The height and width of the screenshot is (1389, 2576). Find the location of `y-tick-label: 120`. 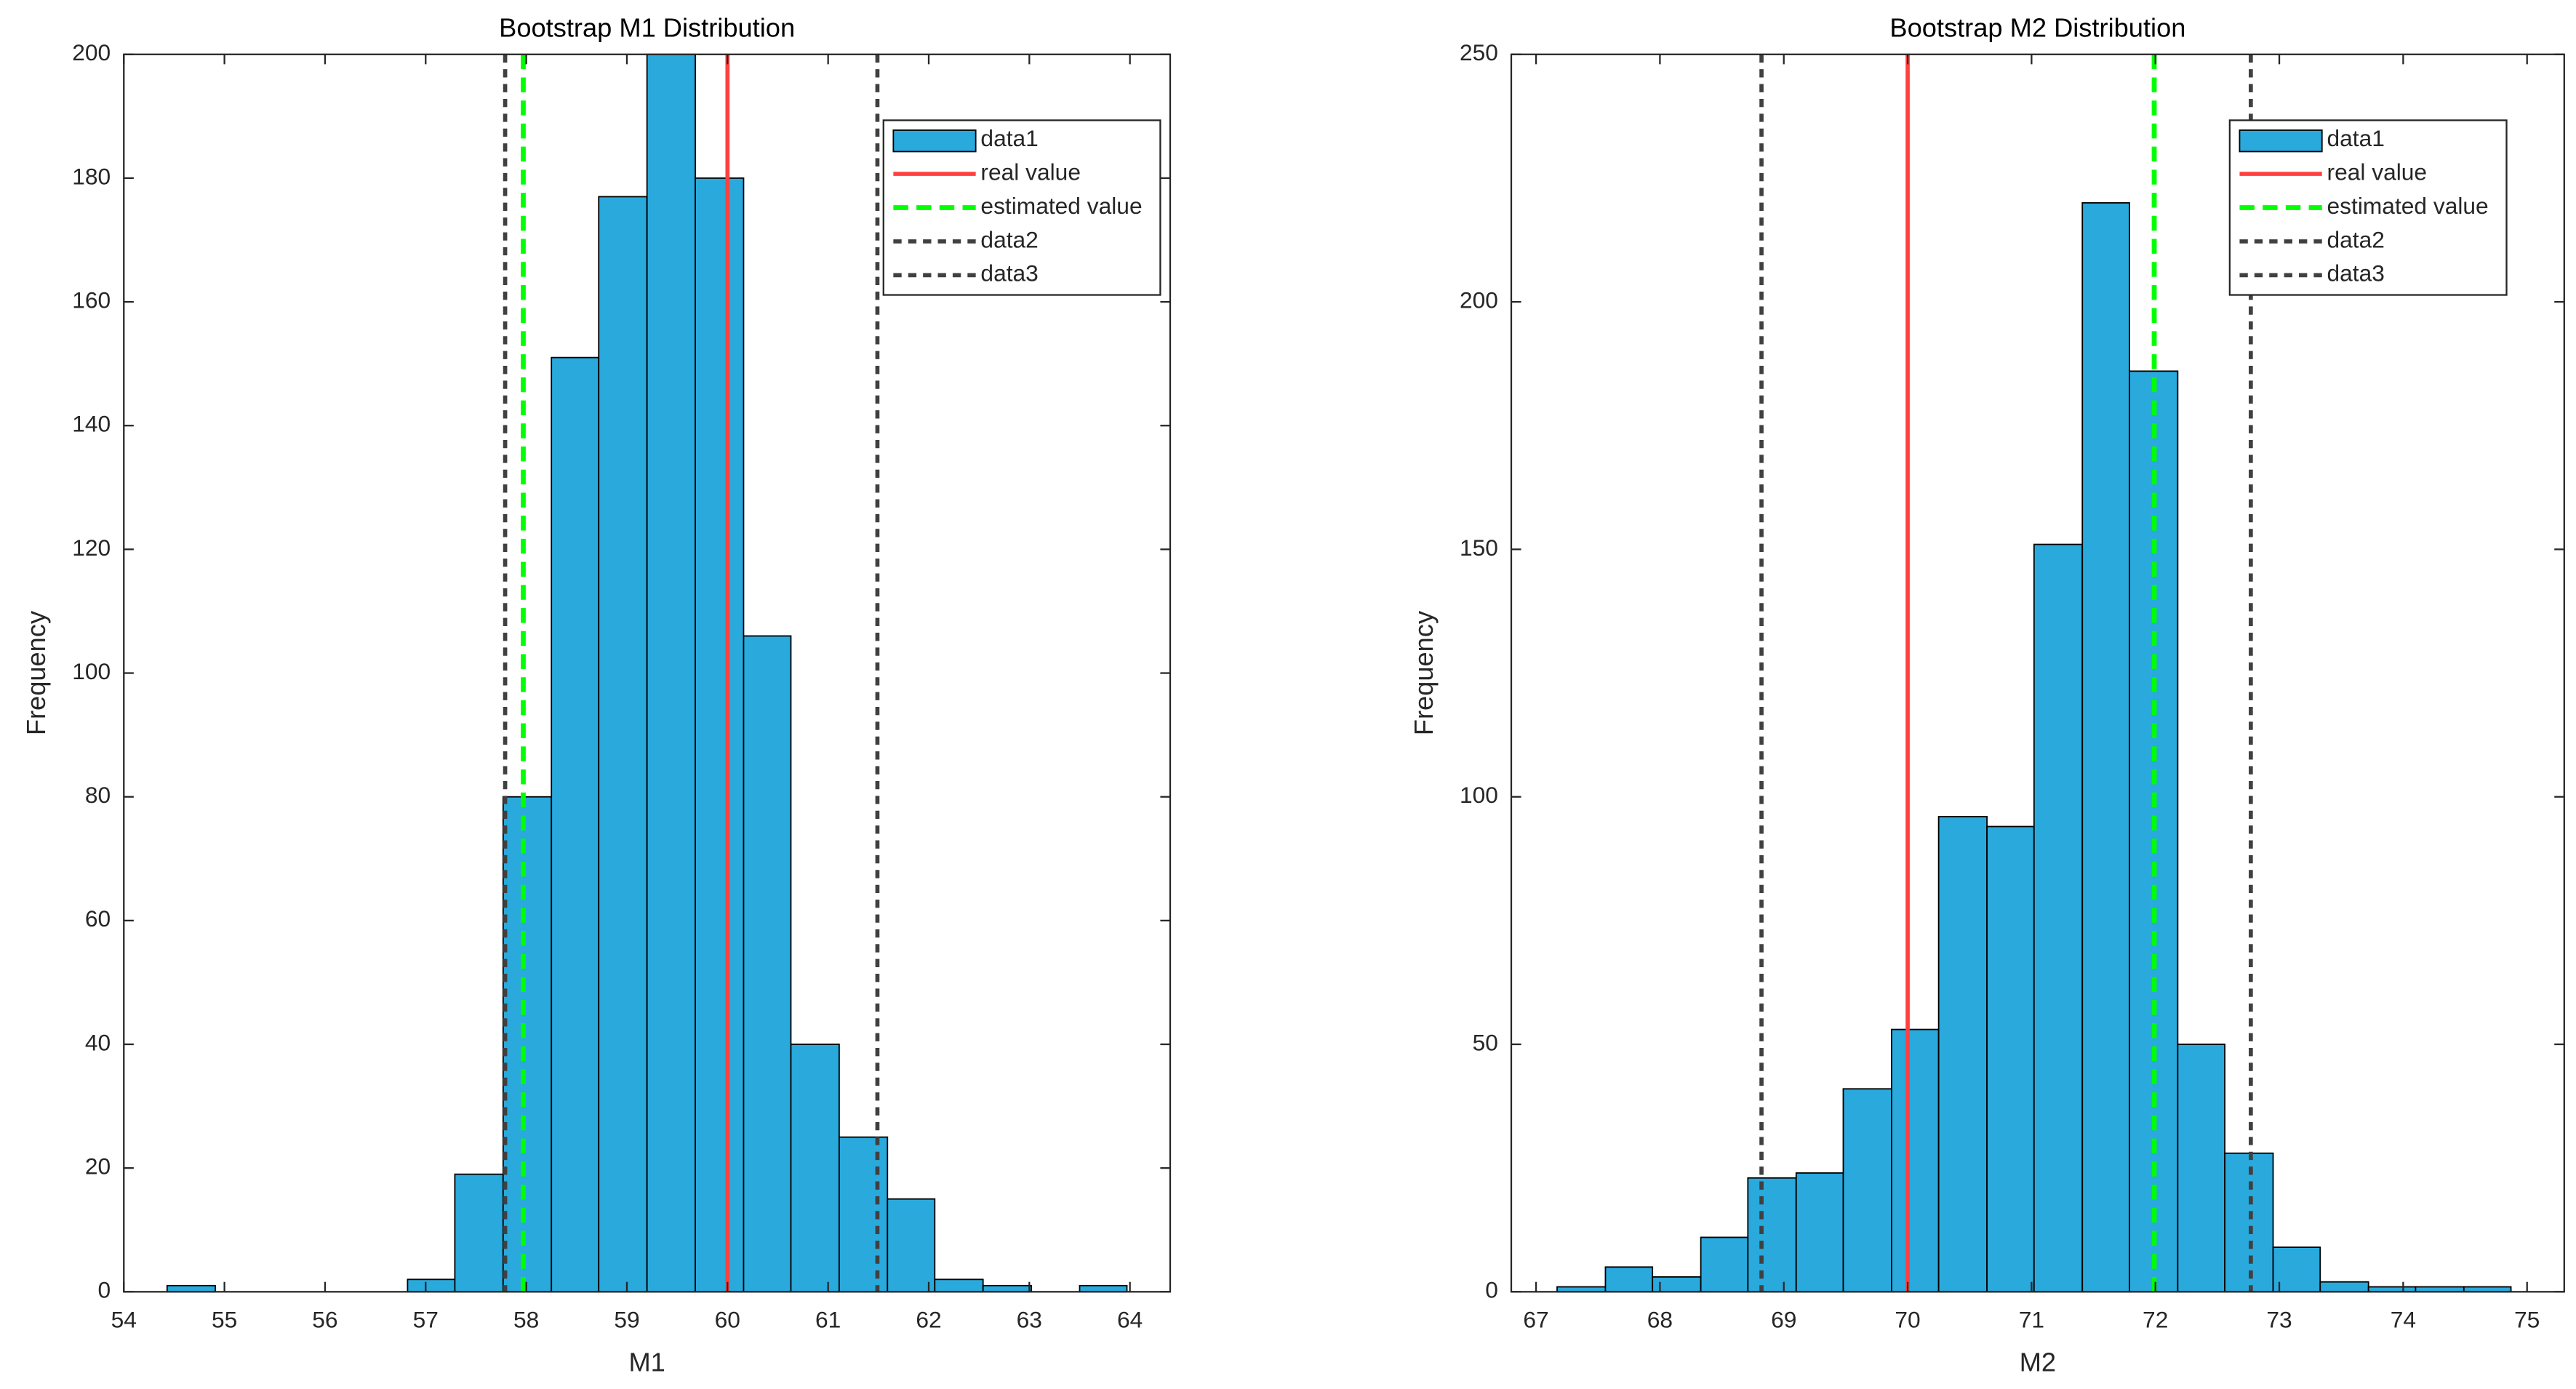

y-tick-label: 120 is located at coordinates (91, 548).